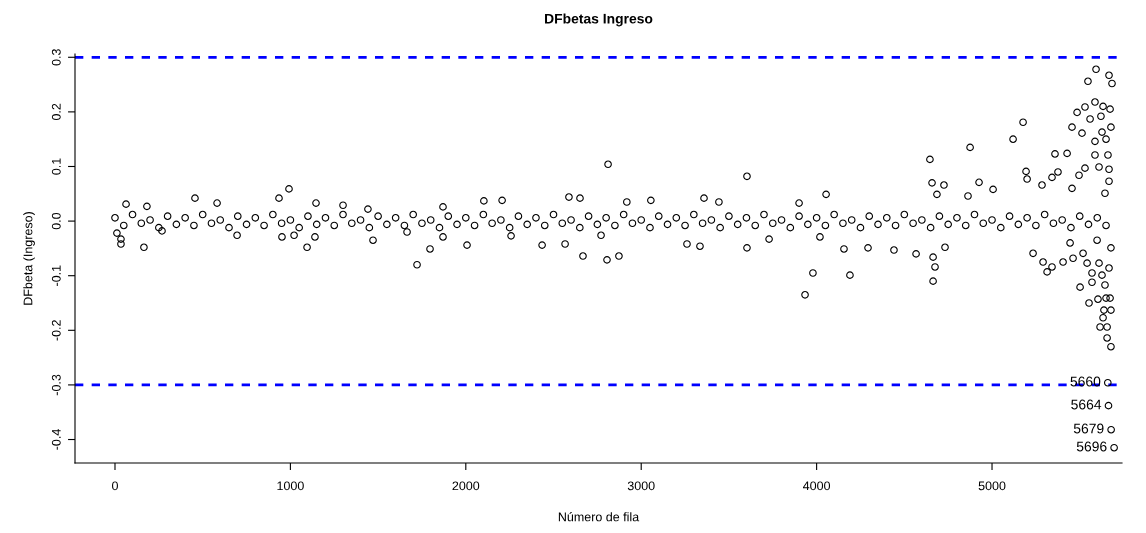 Image resolution: width=1146 pixels, height=533 pixels. Describe the element at coordinates (1088, 428) in the screenshot. I see `annotation: 5679` at that location.